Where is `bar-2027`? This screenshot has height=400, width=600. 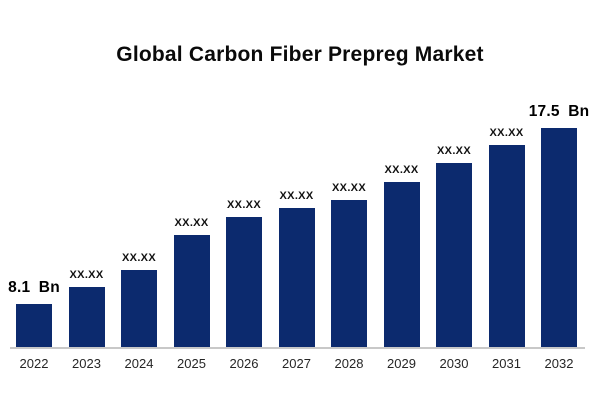
bar-2027 is located at coordinates (296, 277).